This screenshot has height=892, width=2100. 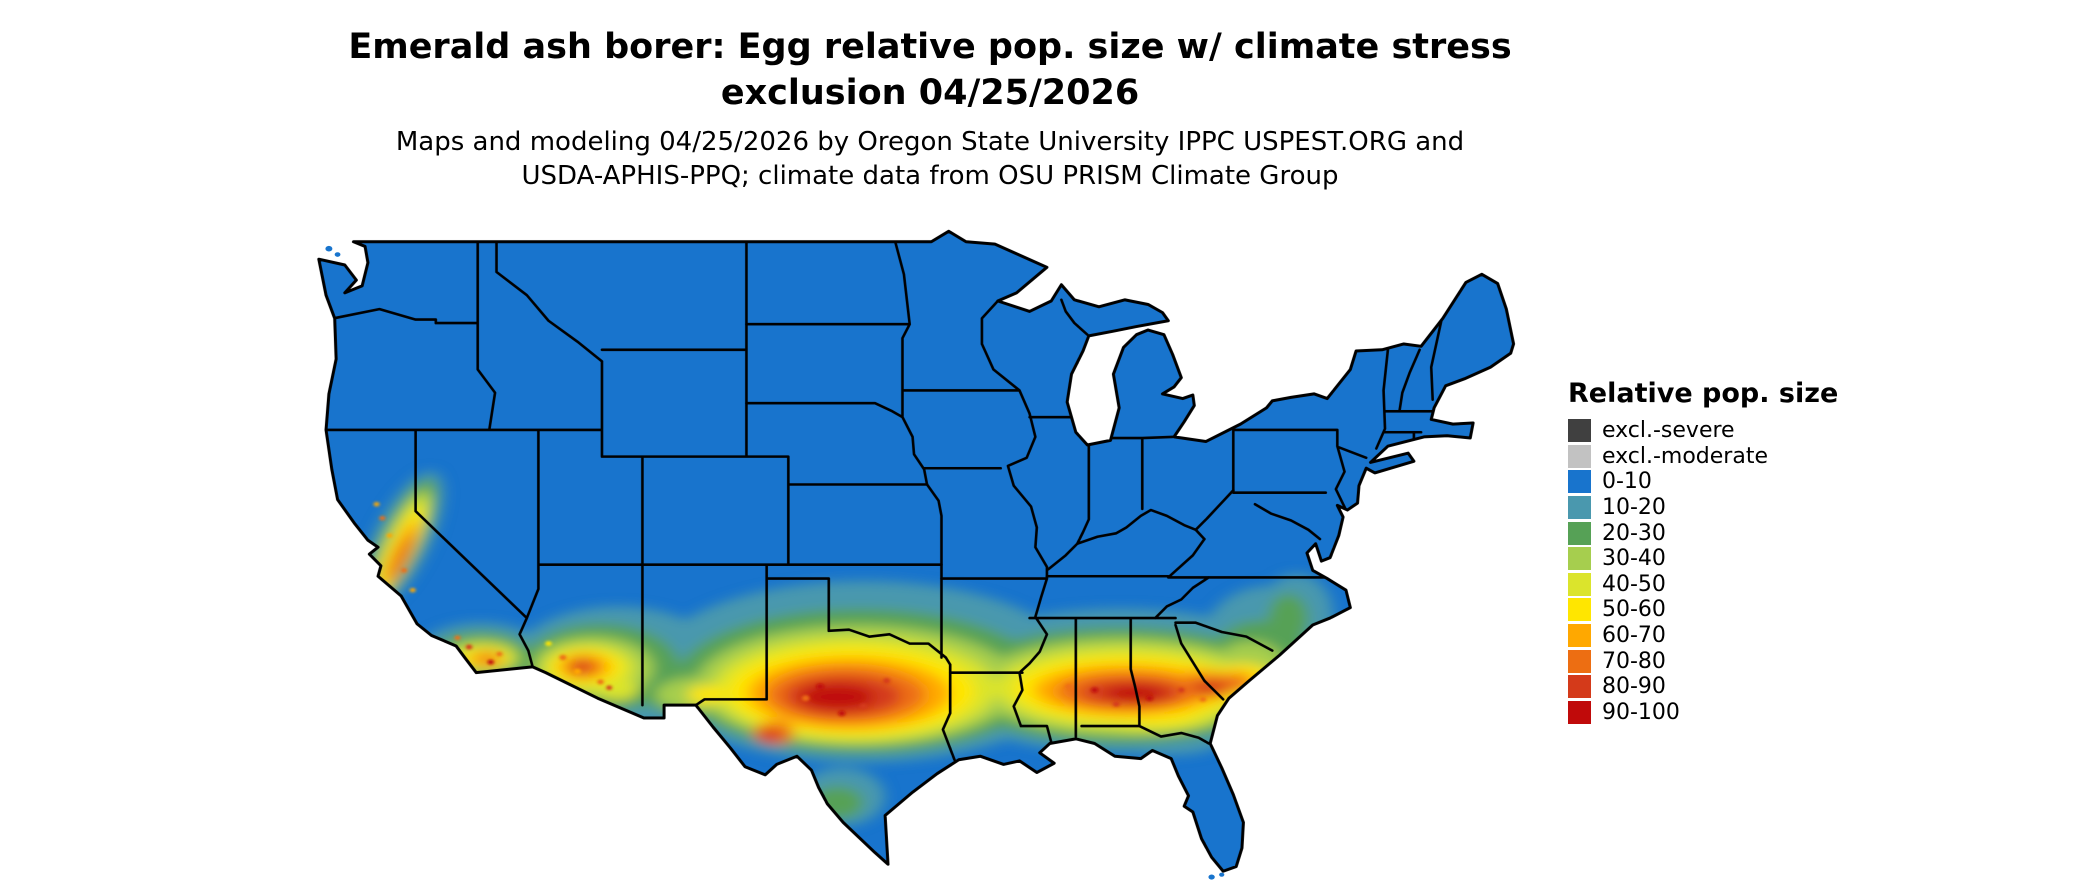 What do you see at coordinates (1668, 431) in the screenshot?
I see `legend-item-label: excl.-severe` at bounding box center [1668, 431].